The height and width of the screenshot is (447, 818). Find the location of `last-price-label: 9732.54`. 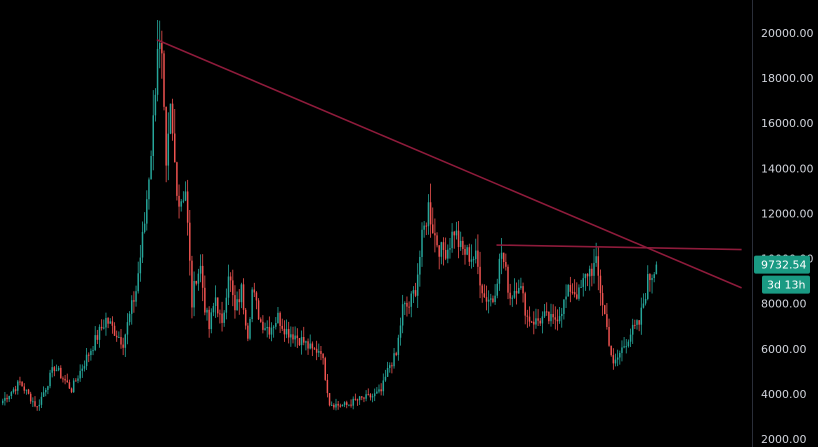

last-price-label: 9732.54 is located at coordinates (784, 265).